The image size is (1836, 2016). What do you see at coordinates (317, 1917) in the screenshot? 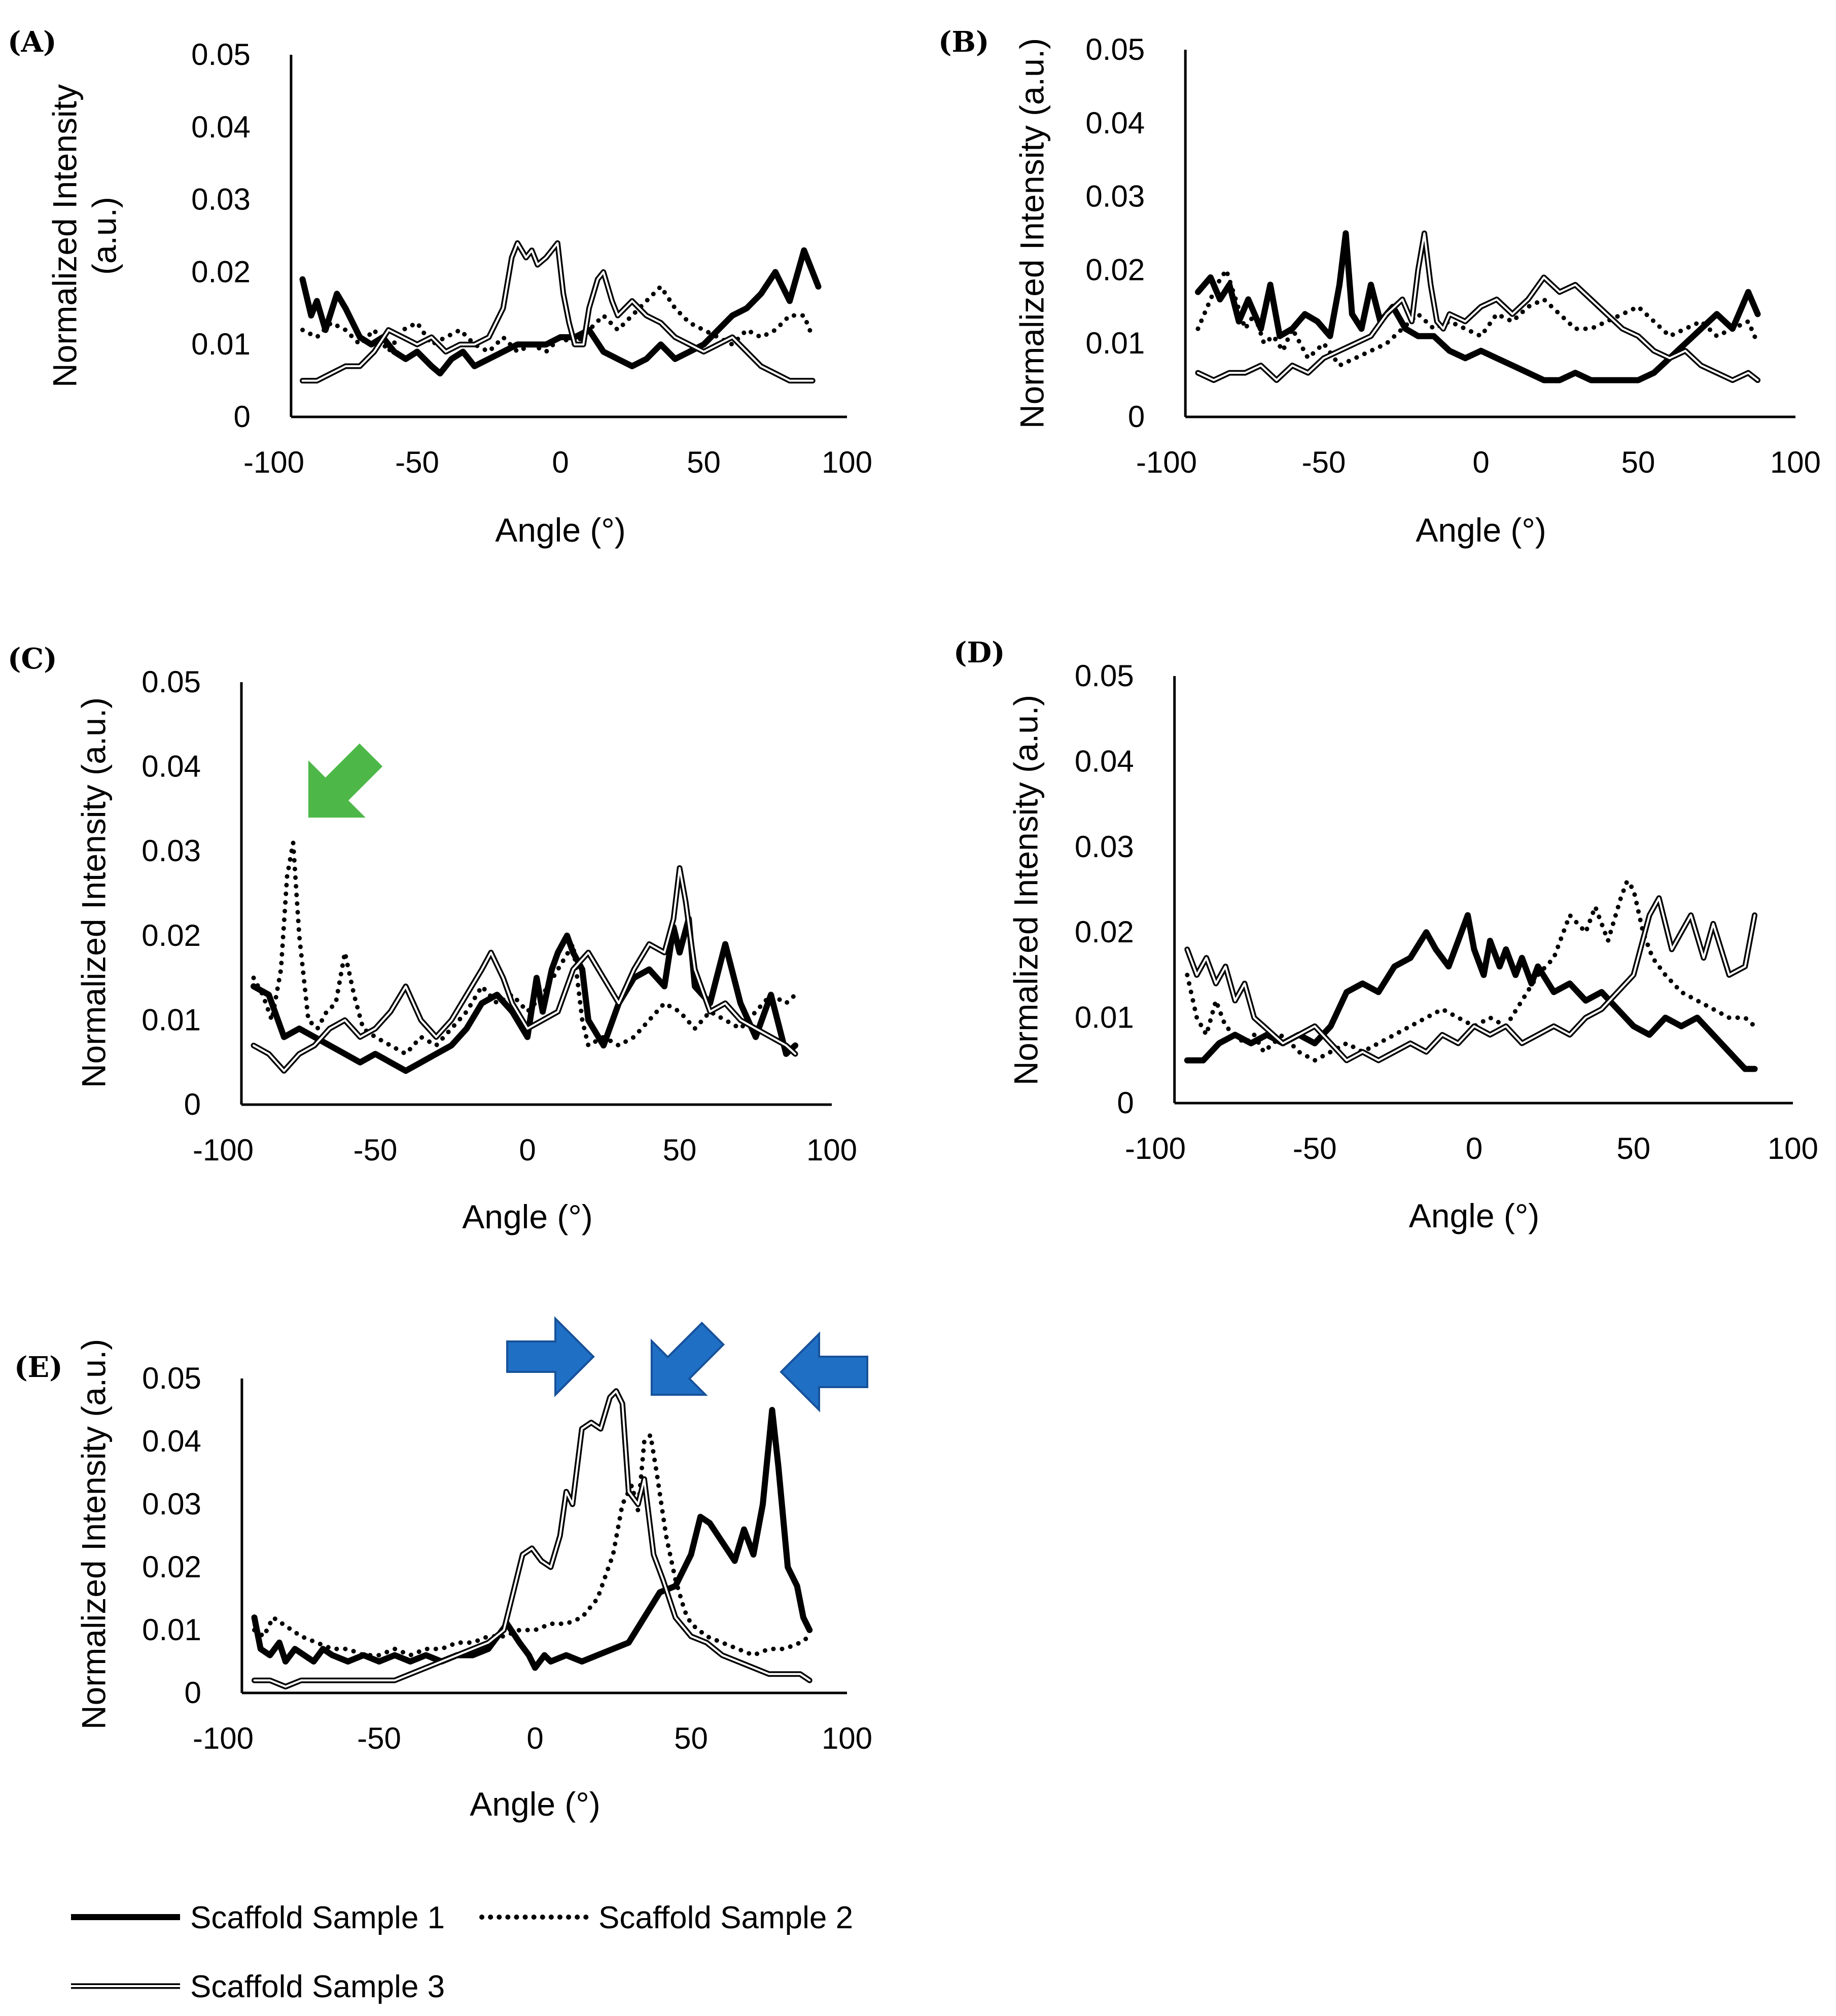
I see `legend-label-1: Scaffold Sample 1` at bounding box center [317, 1917].